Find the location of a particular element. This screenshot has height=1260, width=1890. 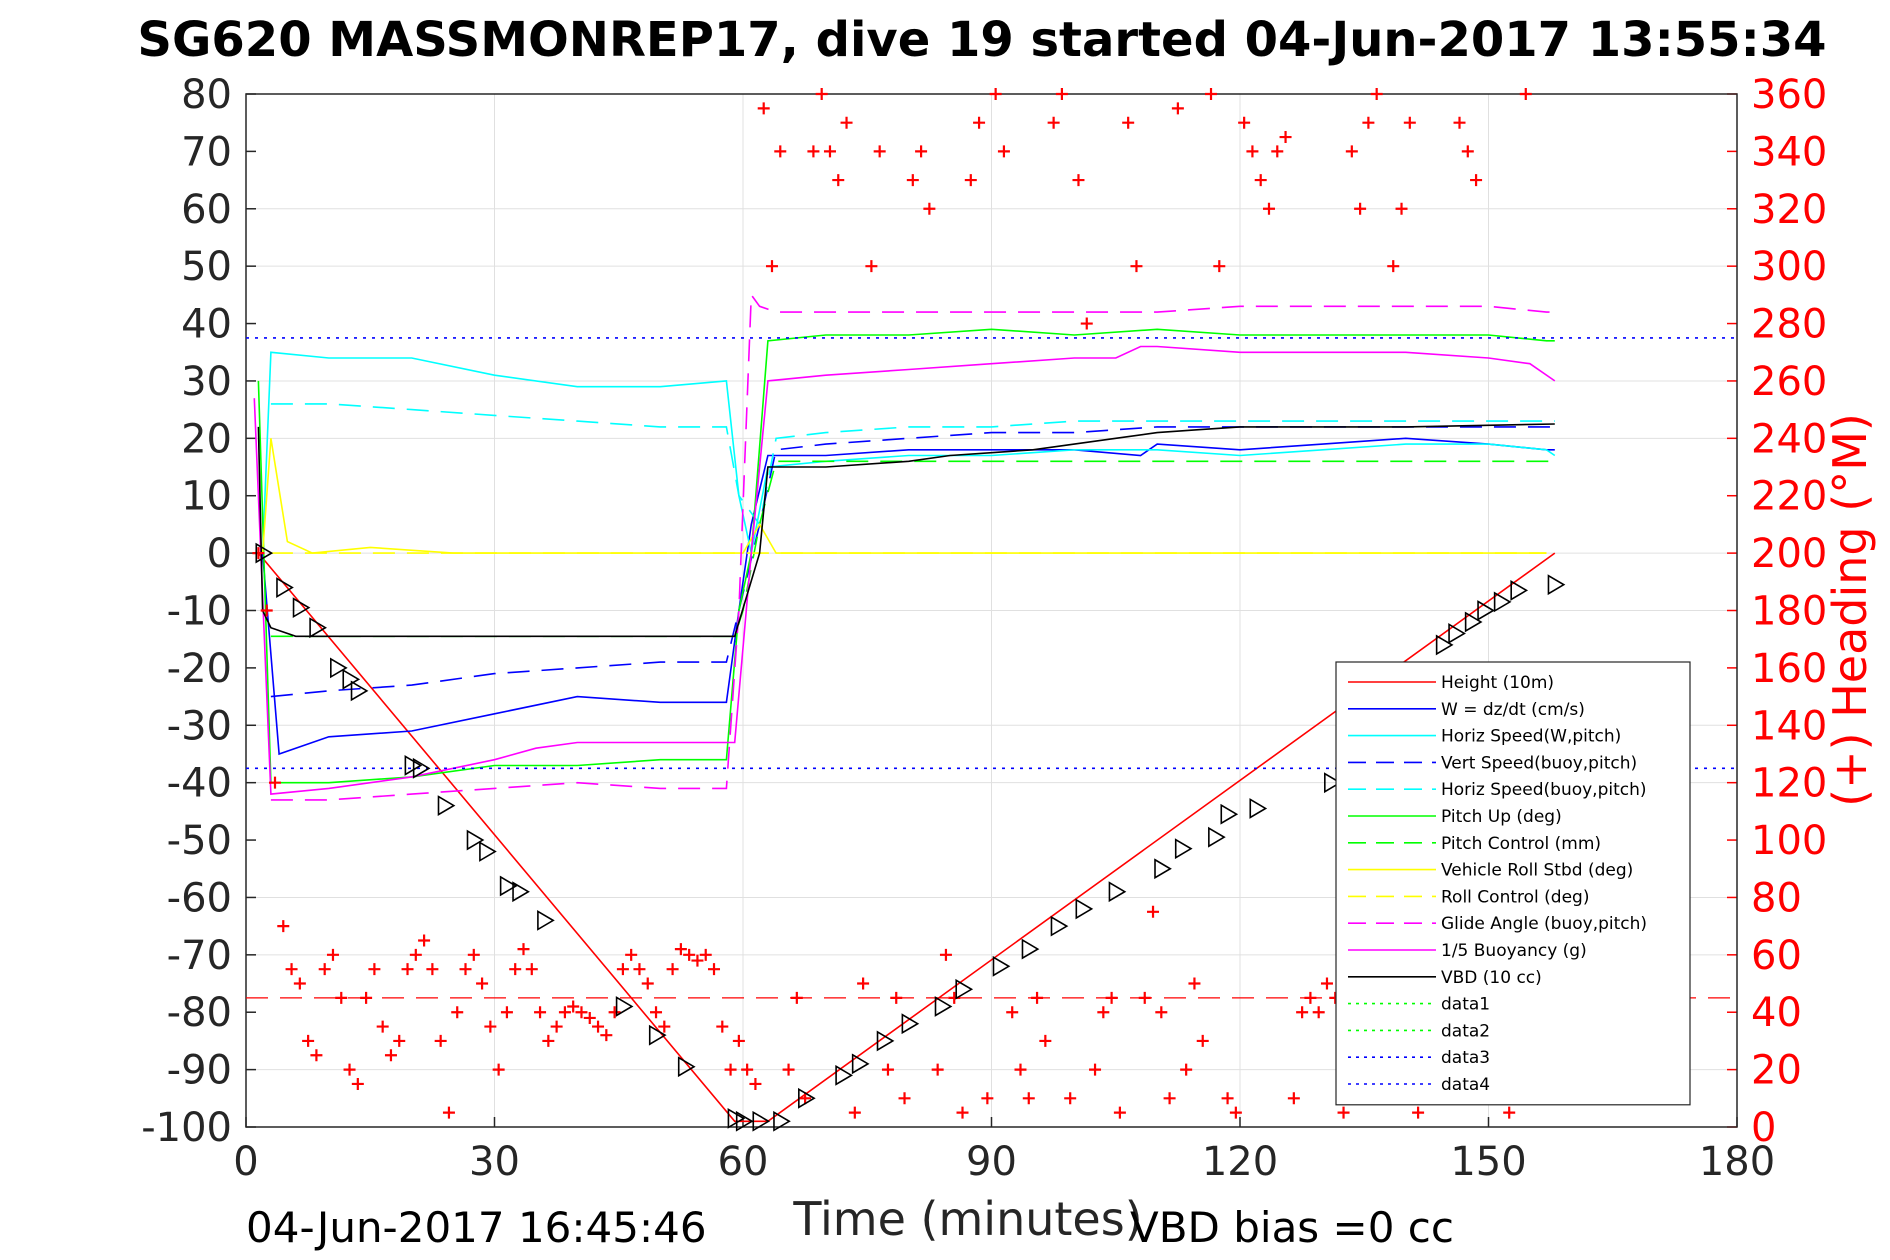

x-tick-label: 0 is located at coordinates (245, 1162).